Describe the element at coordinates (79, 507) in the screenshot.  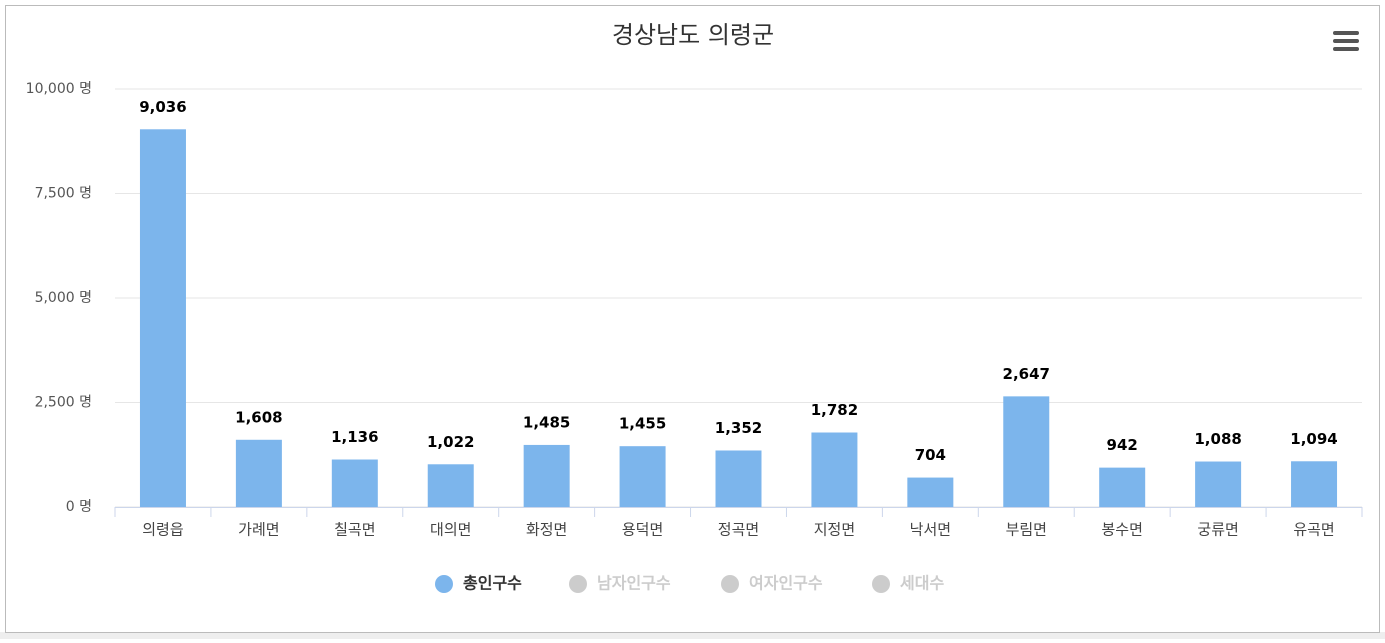
I see `y-tick-label: 0 명` at that location.